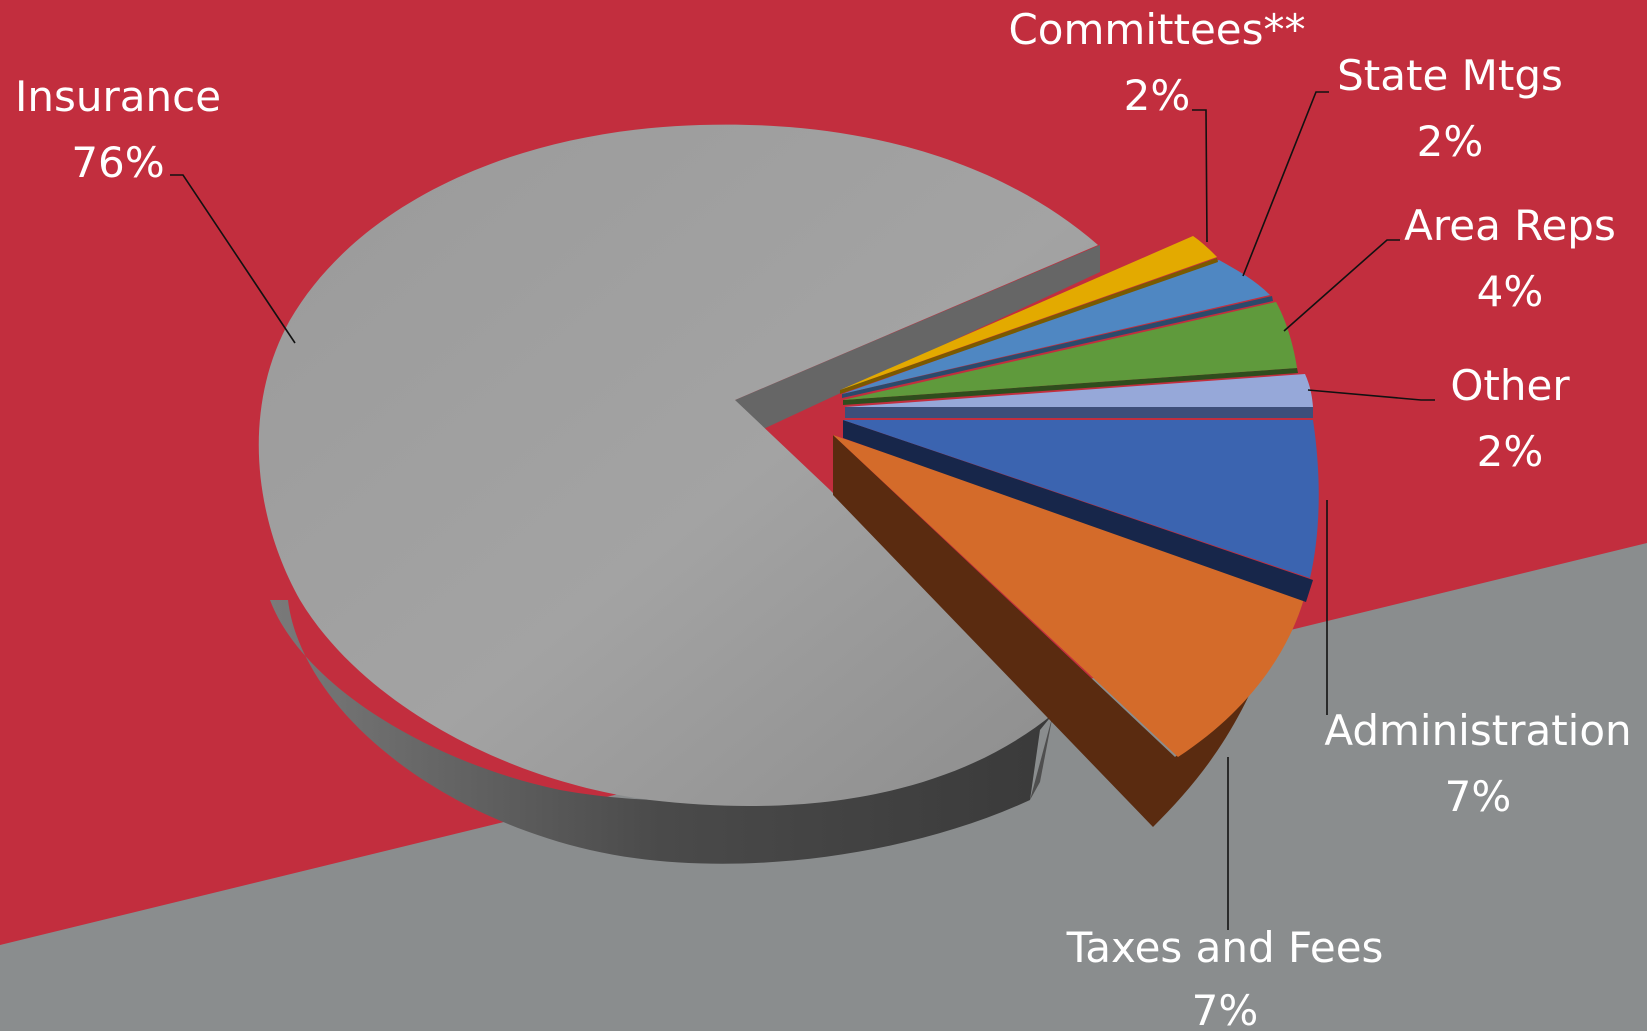  What do you see at coordinates (1510, 291) in the screenshot?
I see `data-label-area-reps-value: 4%` at bounding box center [1510, 291].